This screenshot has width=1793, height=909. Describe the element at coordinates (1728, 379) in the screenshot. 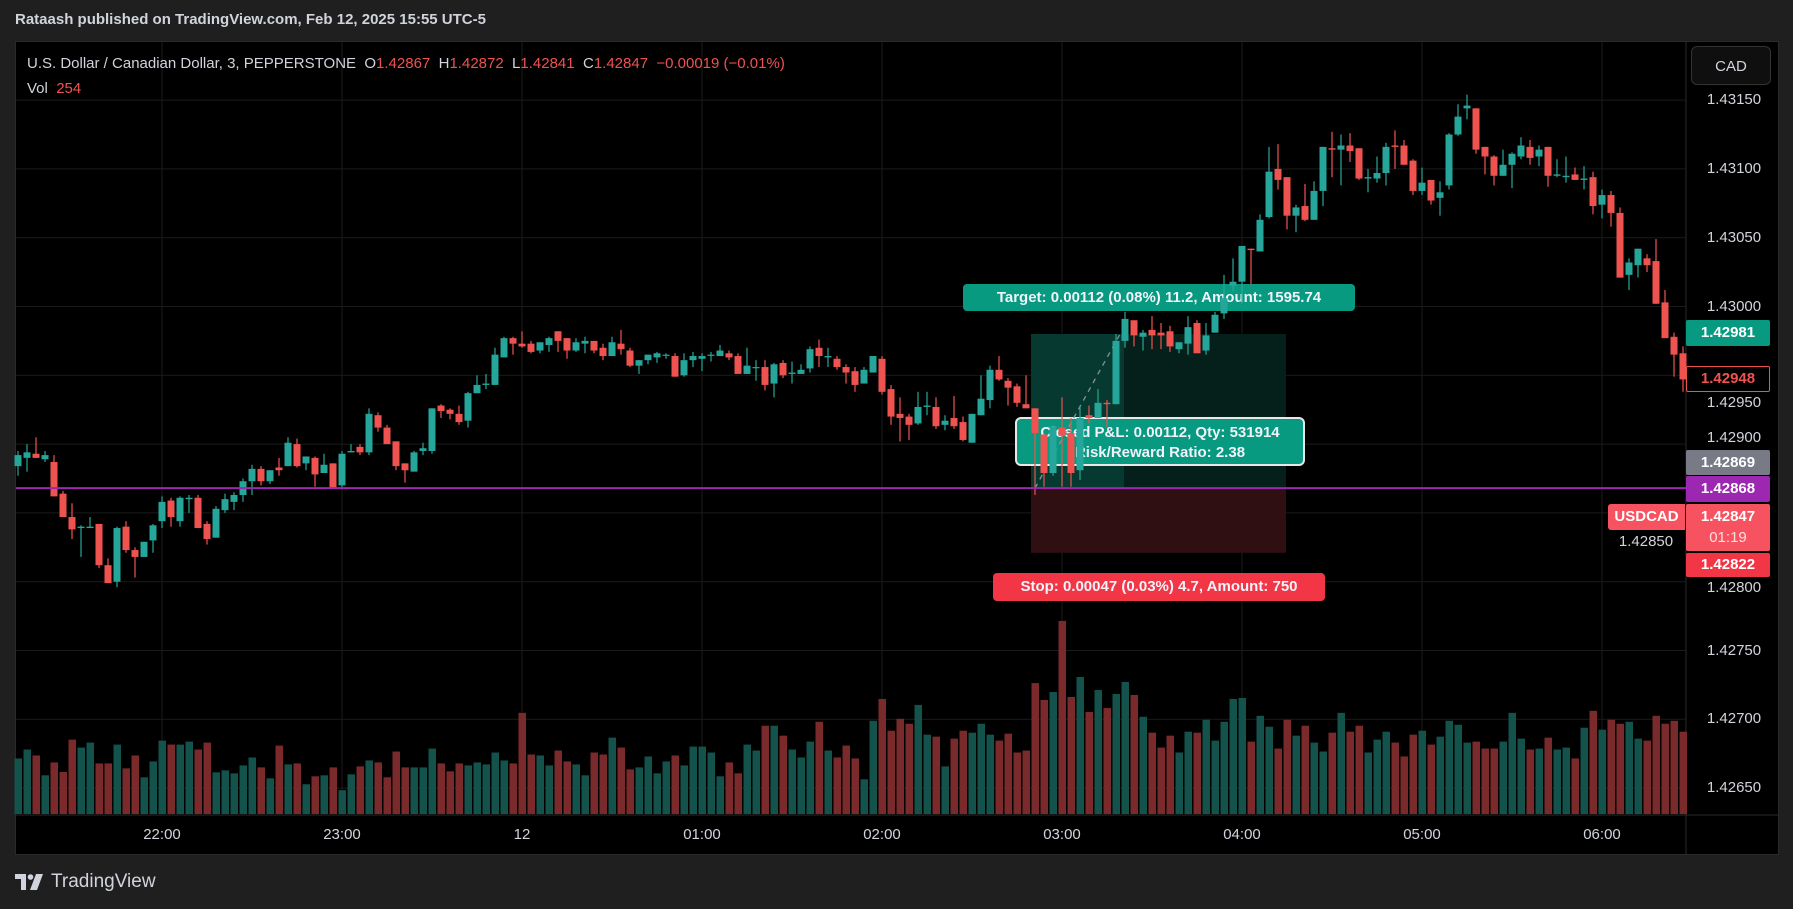

I see `last-close-price-label: 1.42948` at that location.